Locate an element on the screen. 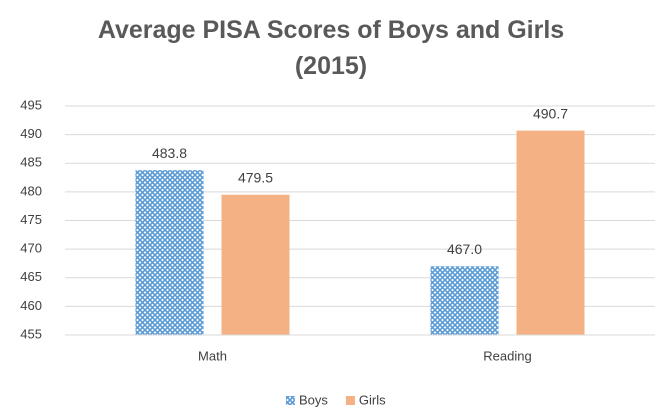 This screenshot has width=662, height=412. y-tick-label: 455 is located at coordinates (31, 333).